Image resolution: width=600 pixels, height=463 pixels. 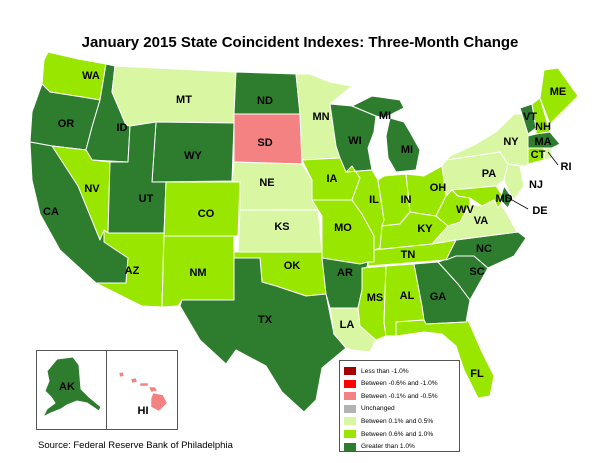 I want to click on label-va: VA, so click(x=481, y=221).